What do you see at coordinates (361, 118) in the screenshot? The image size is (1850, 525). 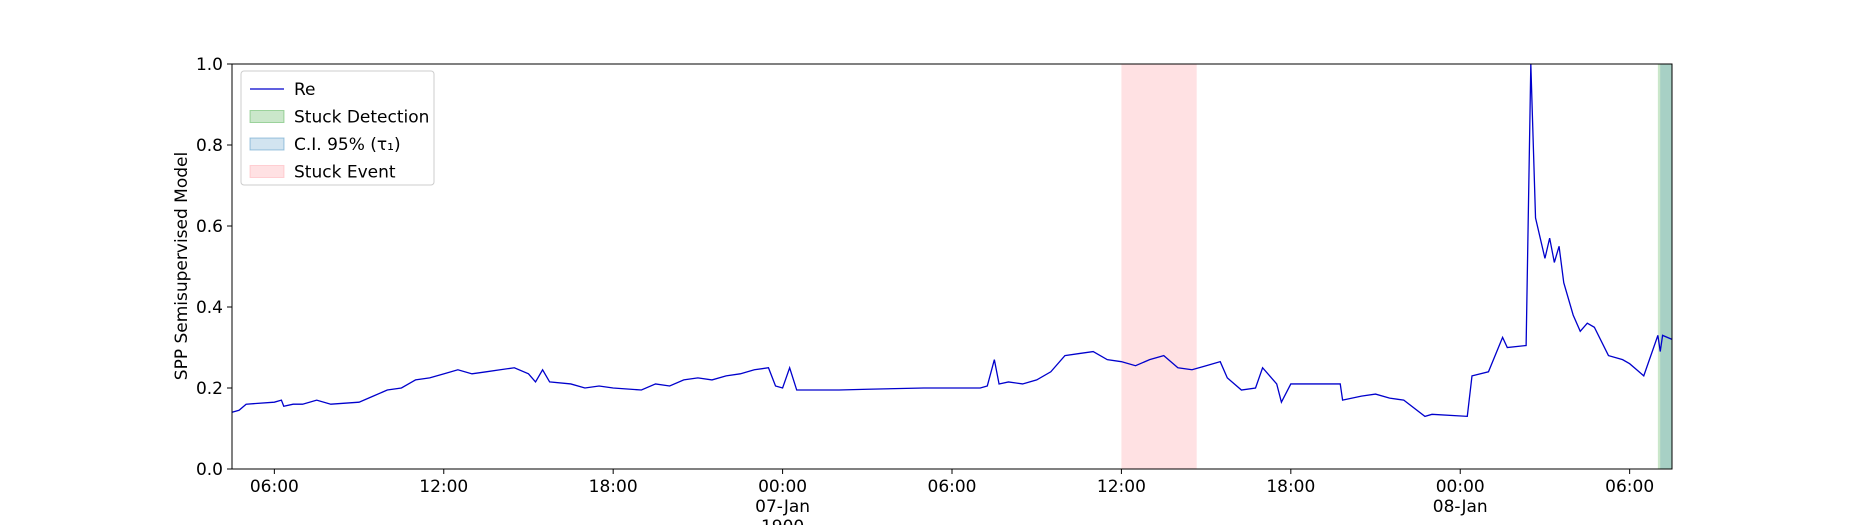 I see `legend-label: Stuck Detection` at bounding box center [361, 118].